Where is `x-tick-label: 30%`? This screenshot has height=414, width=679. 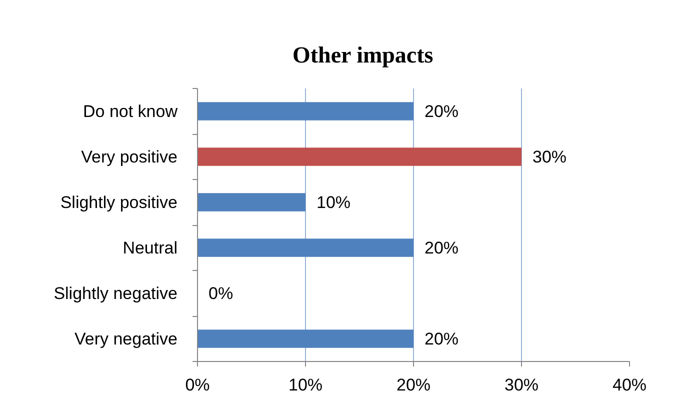
x-tick-label: 30% is located at coordinates (521, 385).